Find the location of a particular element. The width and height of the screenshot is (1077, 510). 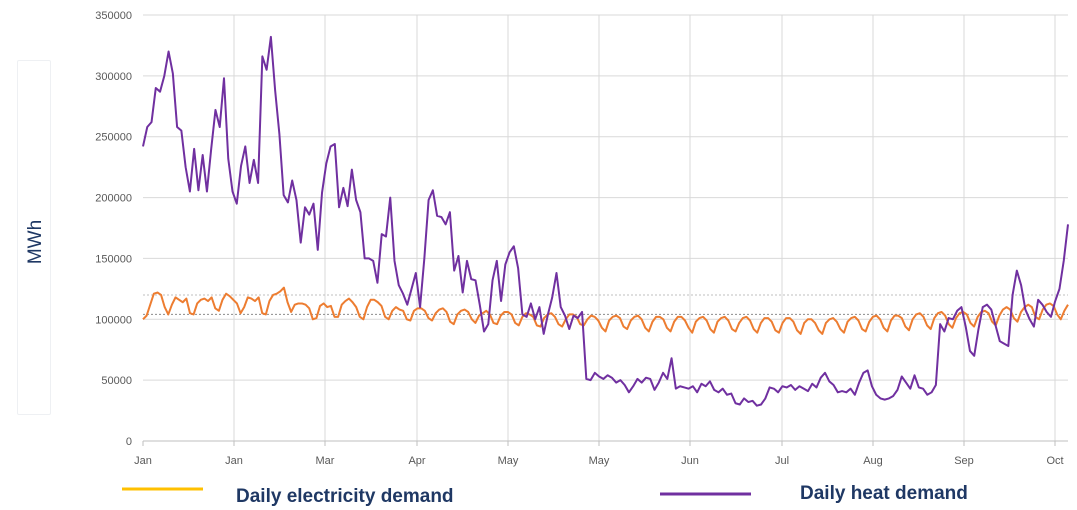

reference-lines is located at coordinates (605, 304).